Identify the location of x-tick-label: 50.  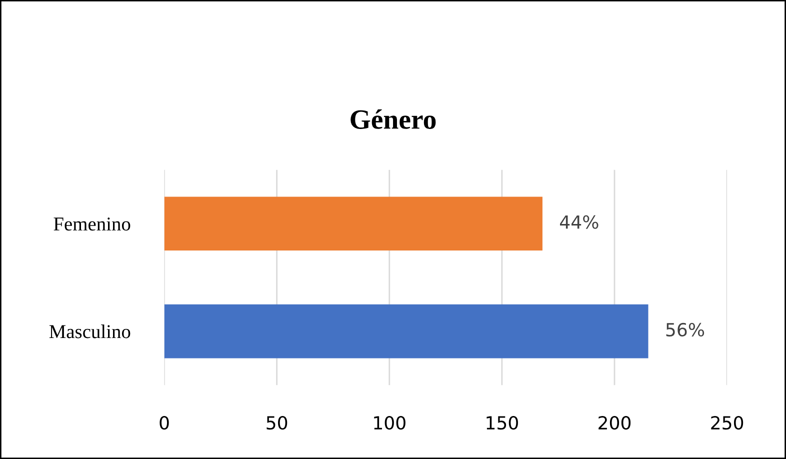
(277, 423).